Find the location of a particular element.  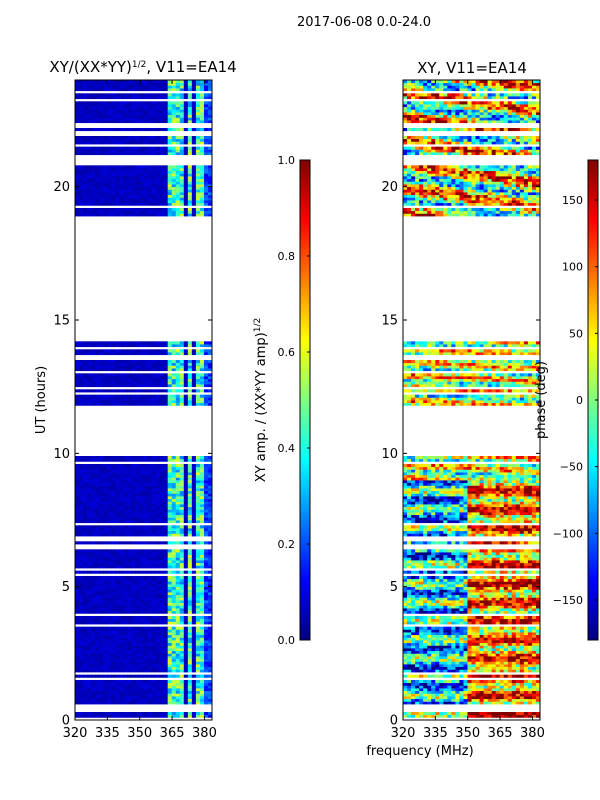

amplitude-colorbar-tick-label: 0.6 is located at coordinates (287, 352).